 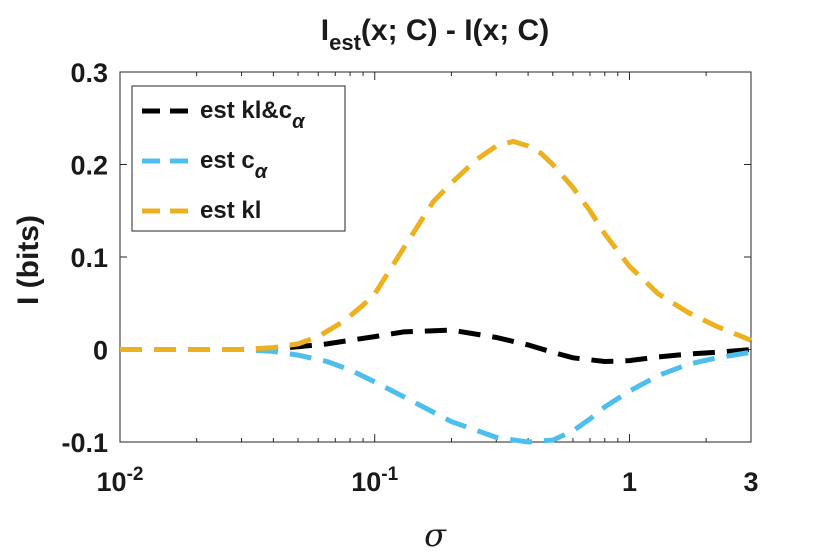 I want to click on x-tick-base: 1, so click(x=629, y=482).